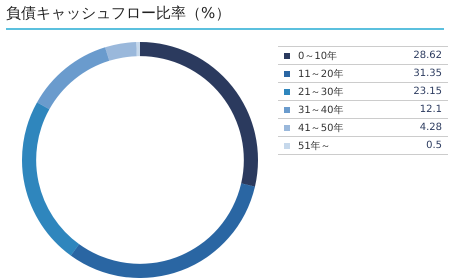  I want to click on legend-label: 0～10年, so click(318, 56).